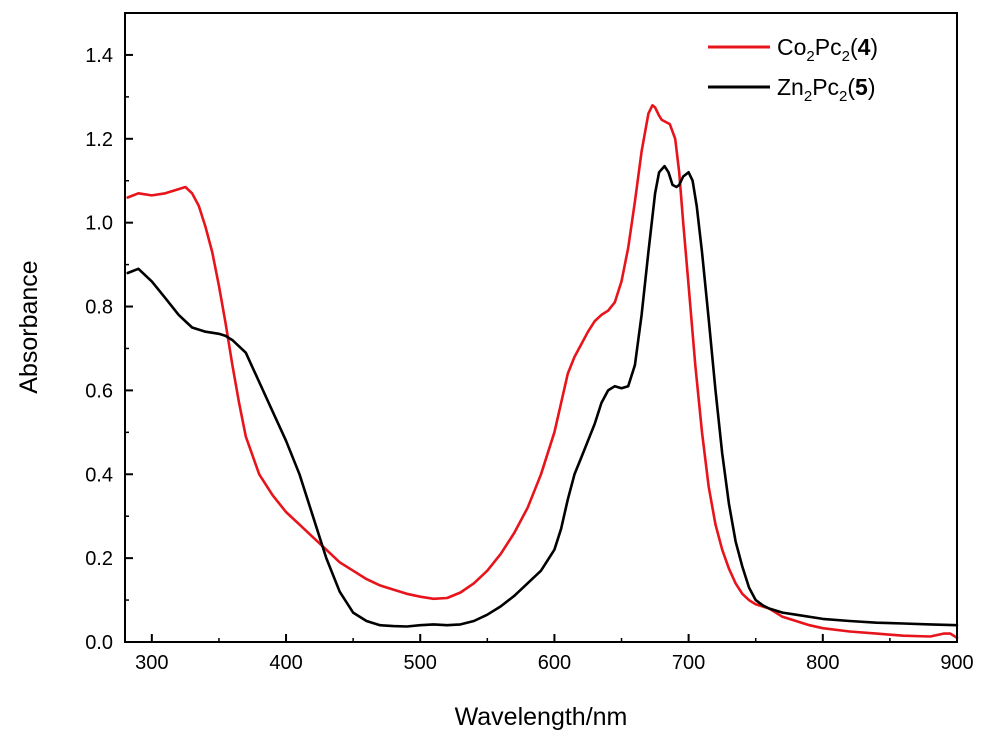 The image size is (981, 734). What do you see at coordinates (826, 89) in the screenshot?
I see `legend-label-1: Zn2Pc2(5)` at bounding box center [826, 89].